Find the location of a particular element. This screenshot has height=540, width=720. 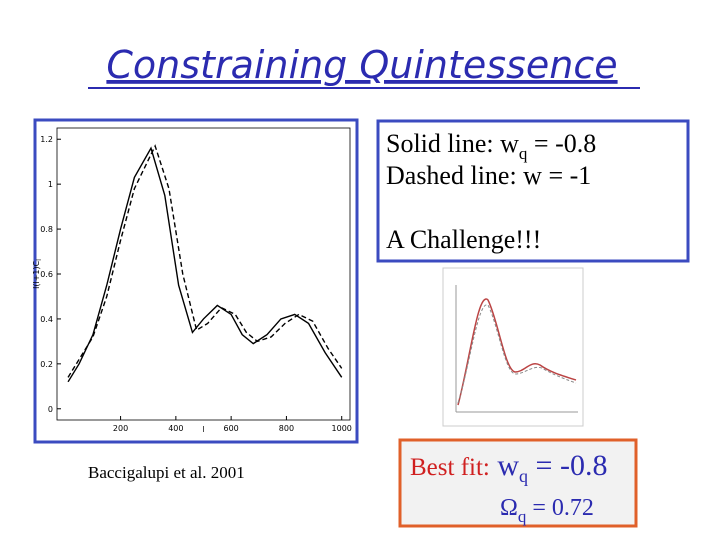

solid-legend: Solid line: wq = -0.8 is located at coordinates (491, 146).